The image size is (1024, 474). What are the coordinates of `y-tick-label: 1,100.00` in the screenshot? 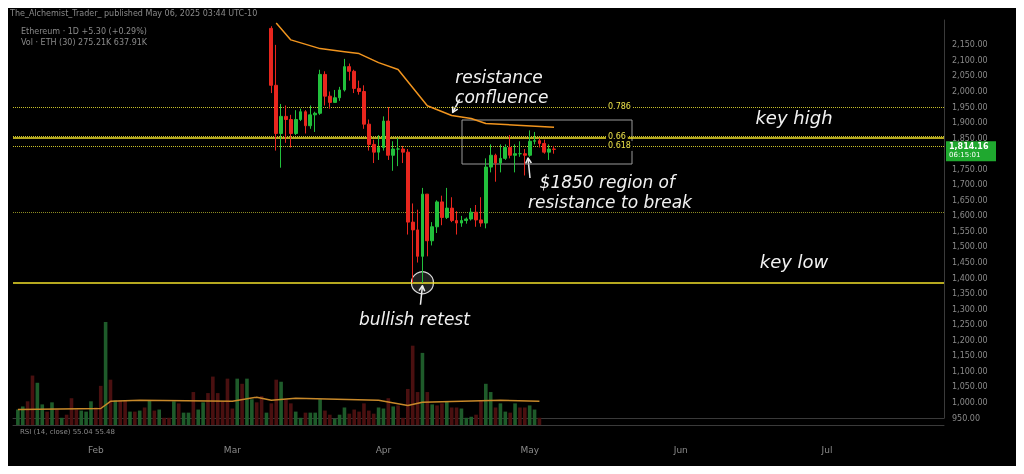 It's located at (970, 371).